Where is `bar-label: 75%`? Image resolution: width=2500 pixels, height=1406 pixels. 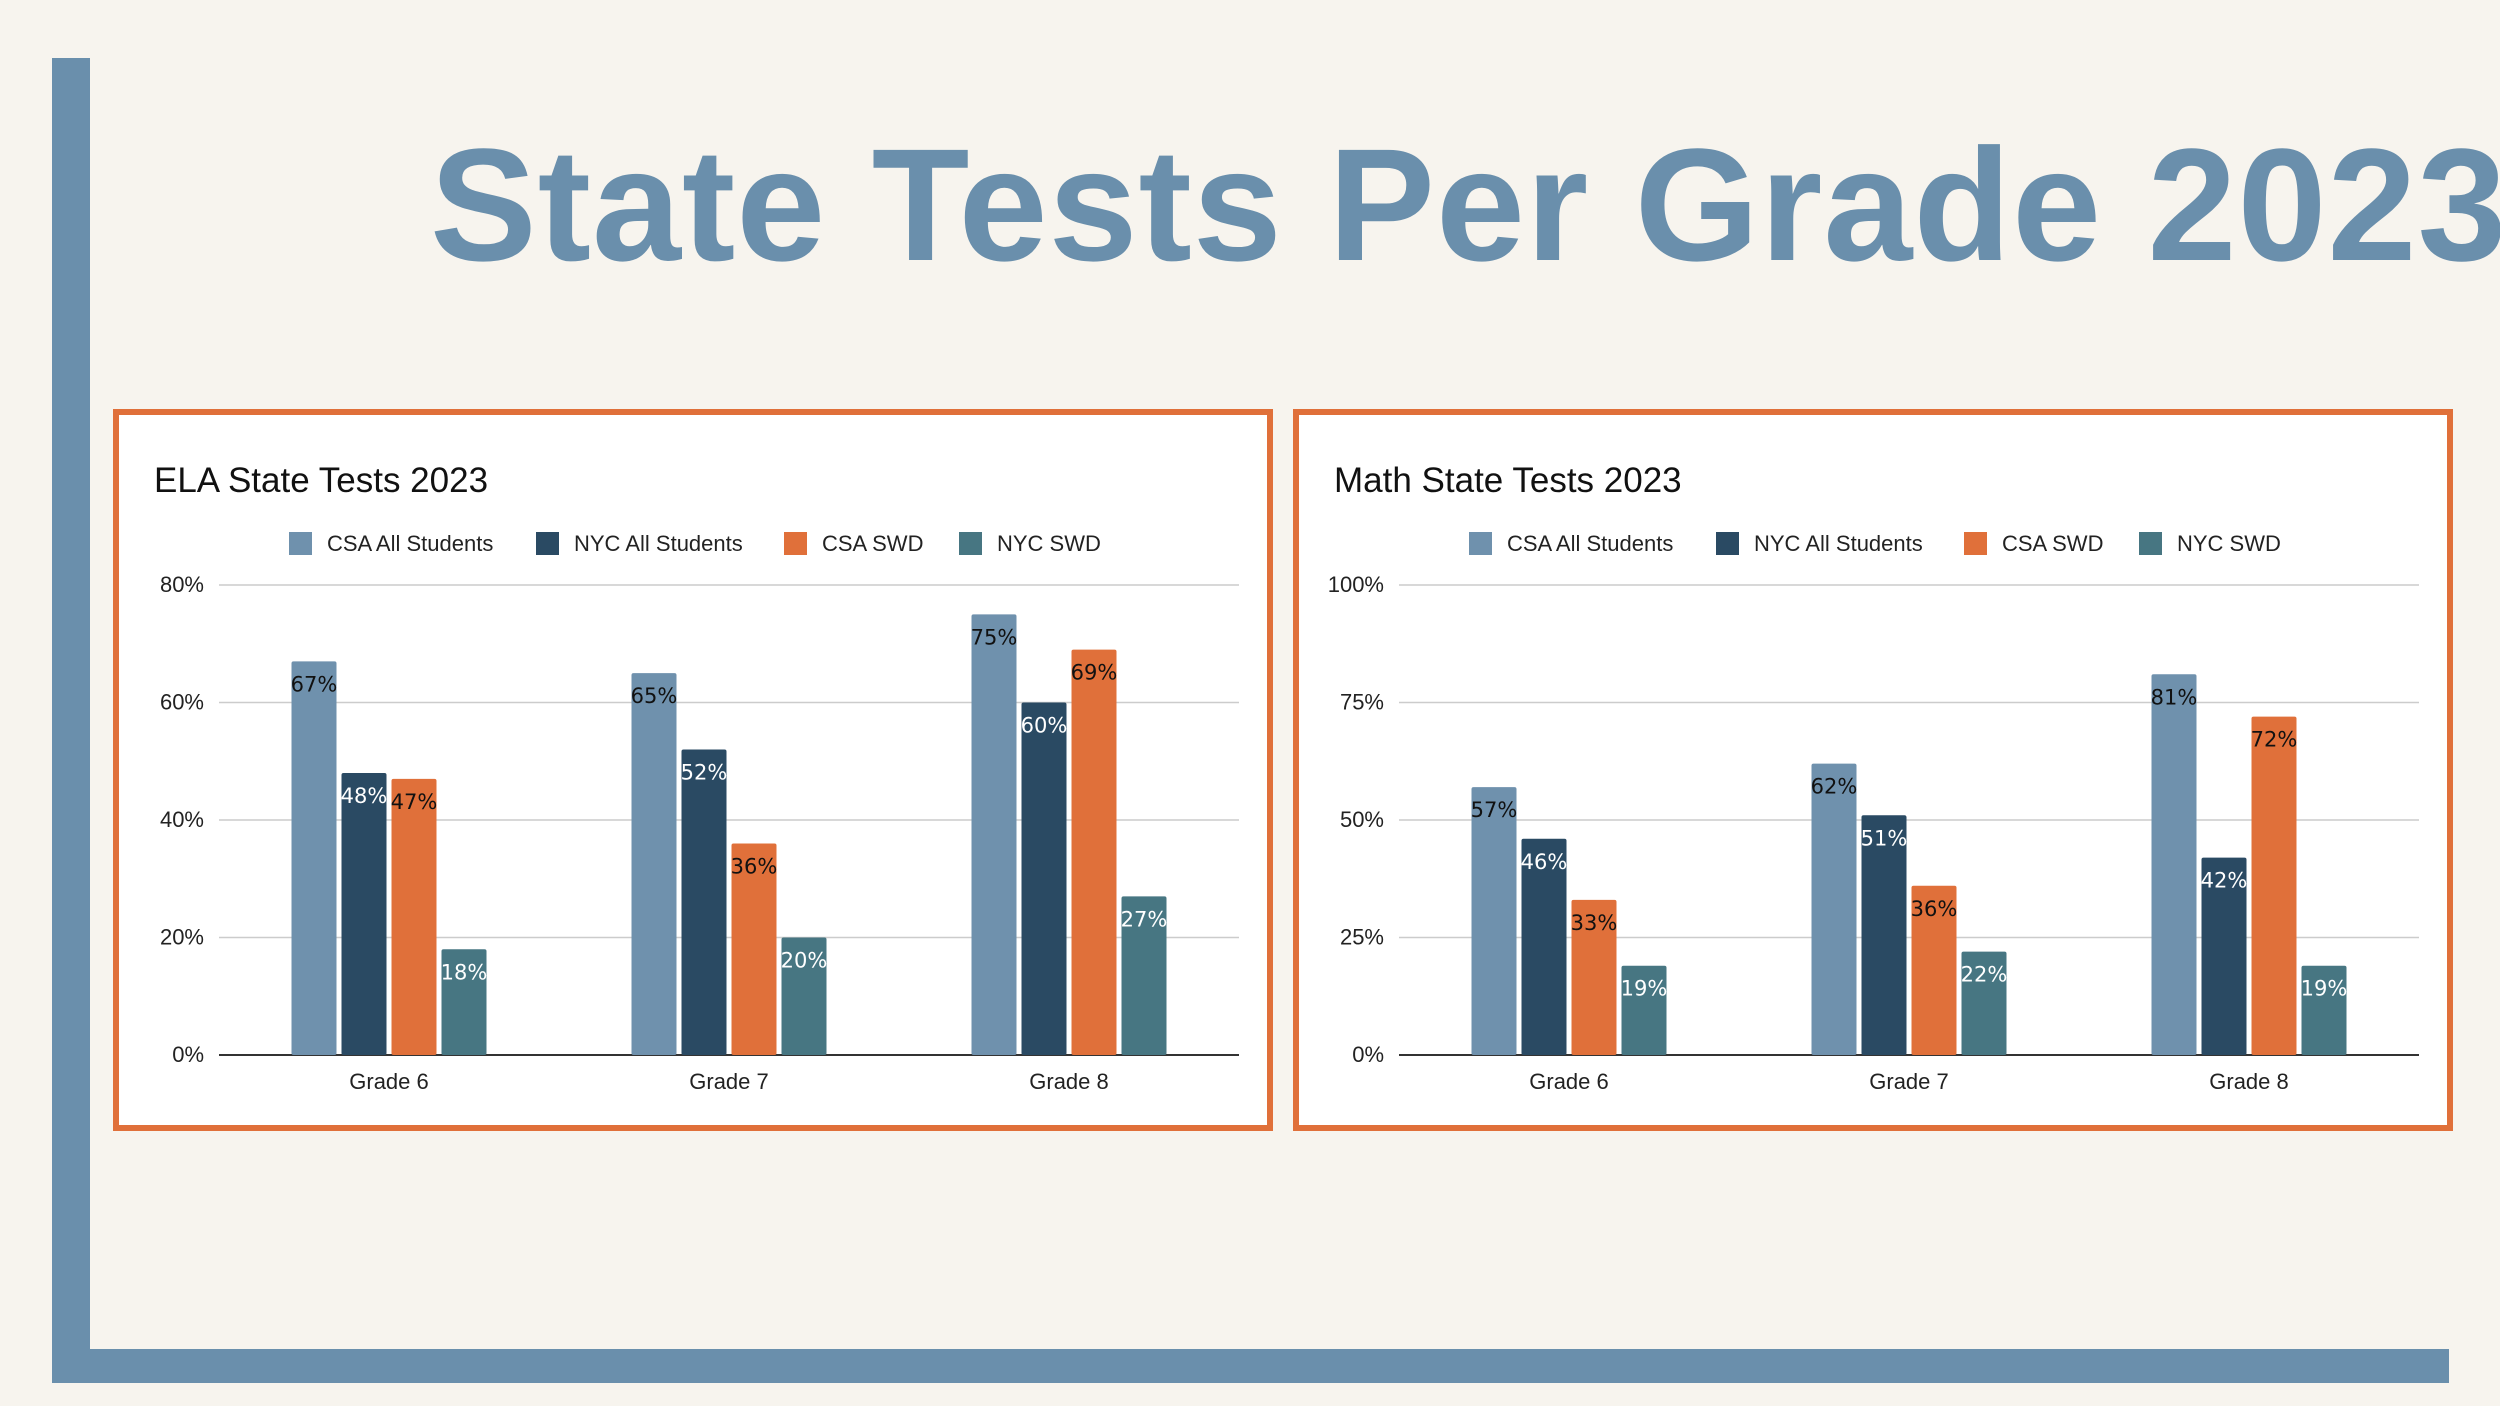 bar-label: 75% is located at coordinates (994, 637).